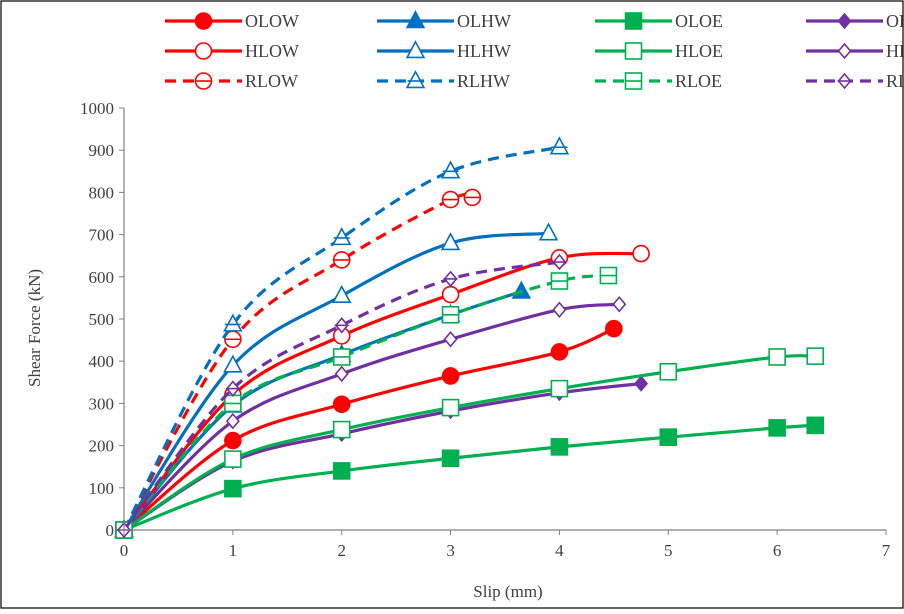 This screenshot has height=614, width=904. What do you see at coordinates (699, 51) in the screenshot?
I see `legend-label: HLOE` at bounding box center [699, 51].